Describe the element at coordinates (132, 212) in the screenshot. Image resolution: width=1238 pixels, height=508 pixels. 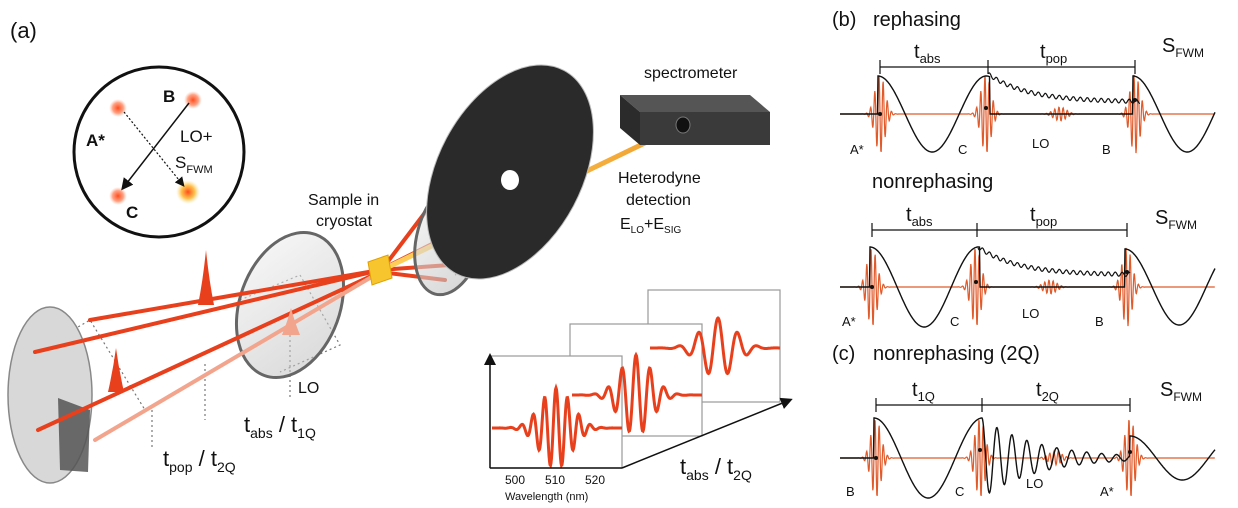
I see `beam-c: C` at that location.